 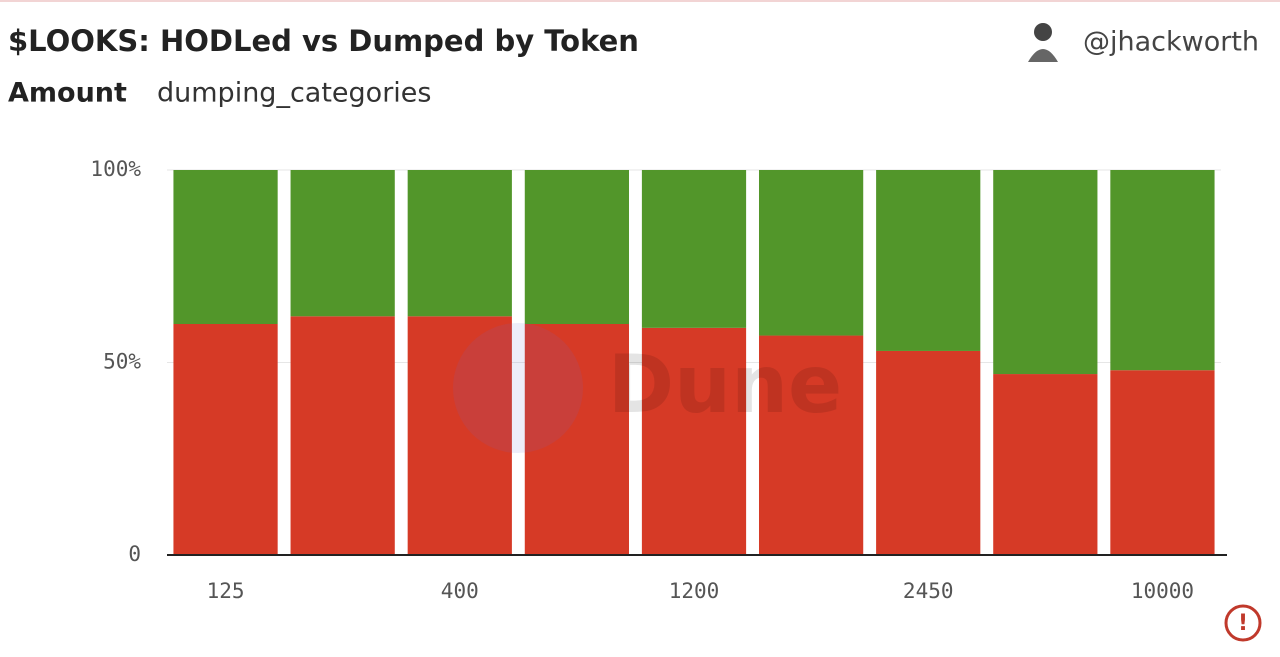 I want to click on y-tick-label: 50%, so click(x=122, y=362).